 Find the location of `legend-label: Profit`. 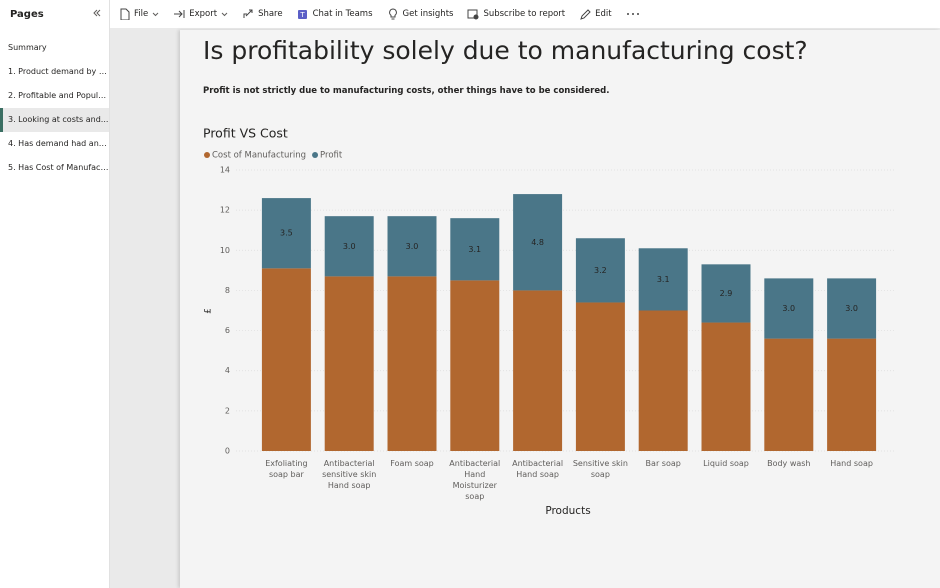

legend-label: Profit is located at coordinates (331, 156).